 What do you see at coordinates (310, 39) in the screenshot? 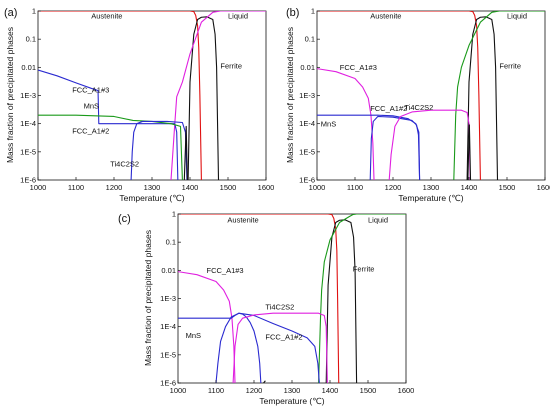
I see `y-tick-label-b: 0.1` at bounding box center [310, 39].